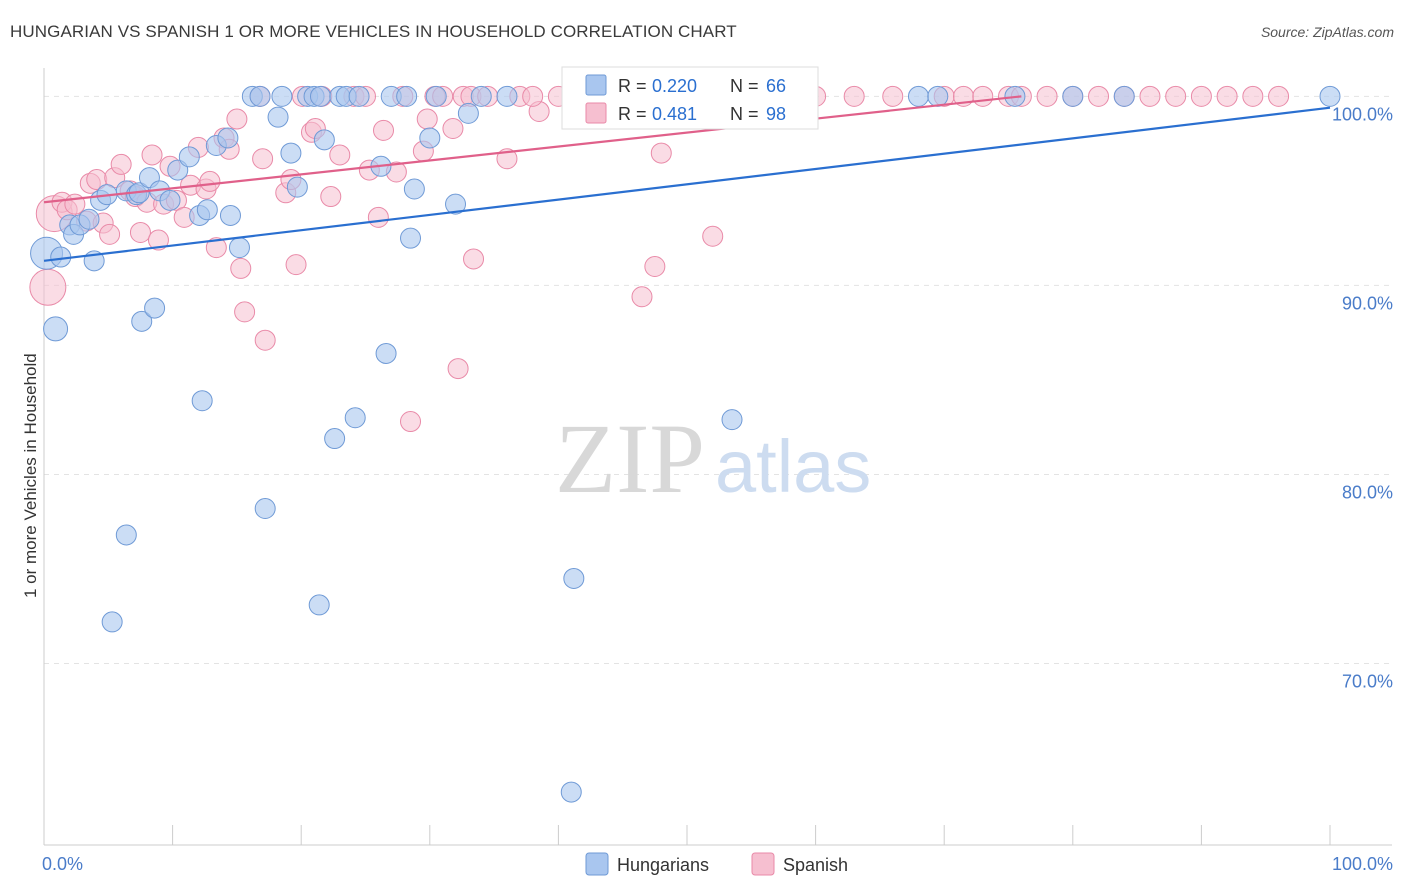 The height and width of the screenshot is (892, 1406). Describe the element at coordinates (663, 865) in the screenshot. I see `bottom-legend-label-hungarians: Hungarians` at that location.